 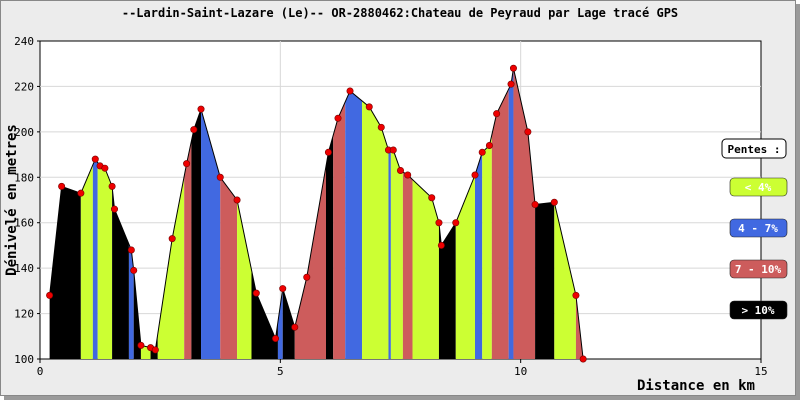 What do you see at coordinates (760, 371) in the screenshot?
I see `x-tick-label: 15` at bounding box center [760, 371].